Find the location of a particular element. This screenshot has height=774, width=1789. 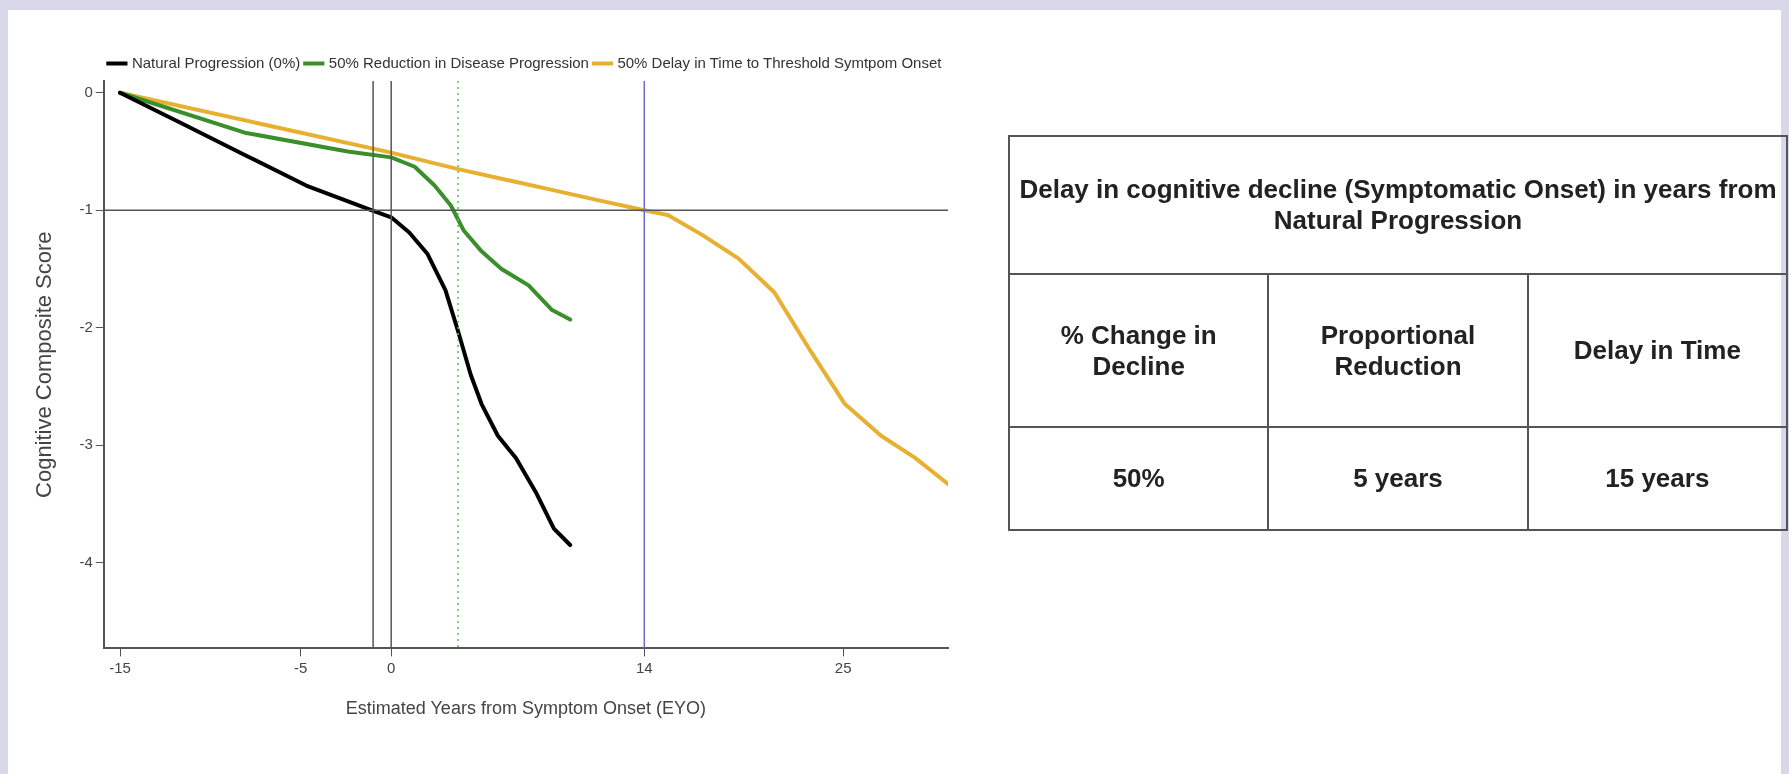

legend-label: 50% Reduction in Disease Progression is located at coordinates (458, 62).